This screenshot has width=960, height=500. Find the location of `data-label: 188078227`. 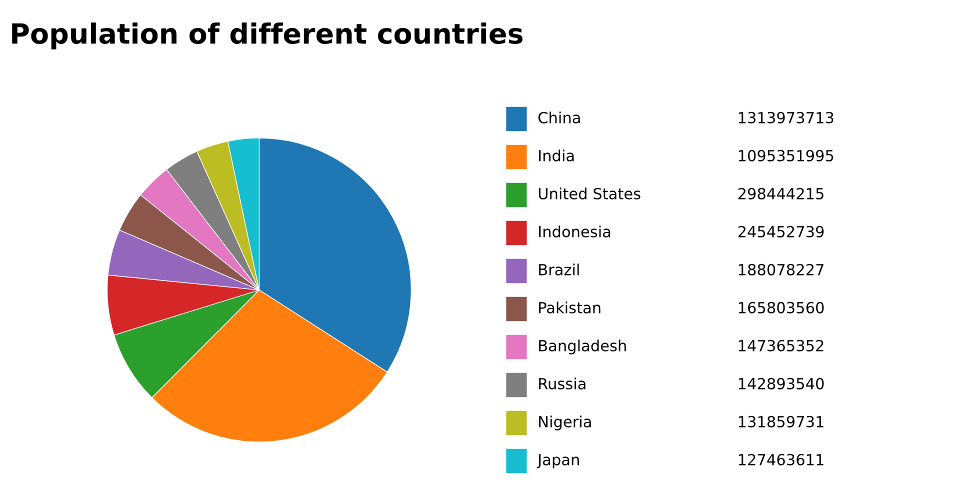

data-label: 188078227 is located at coordinates (781, 270).